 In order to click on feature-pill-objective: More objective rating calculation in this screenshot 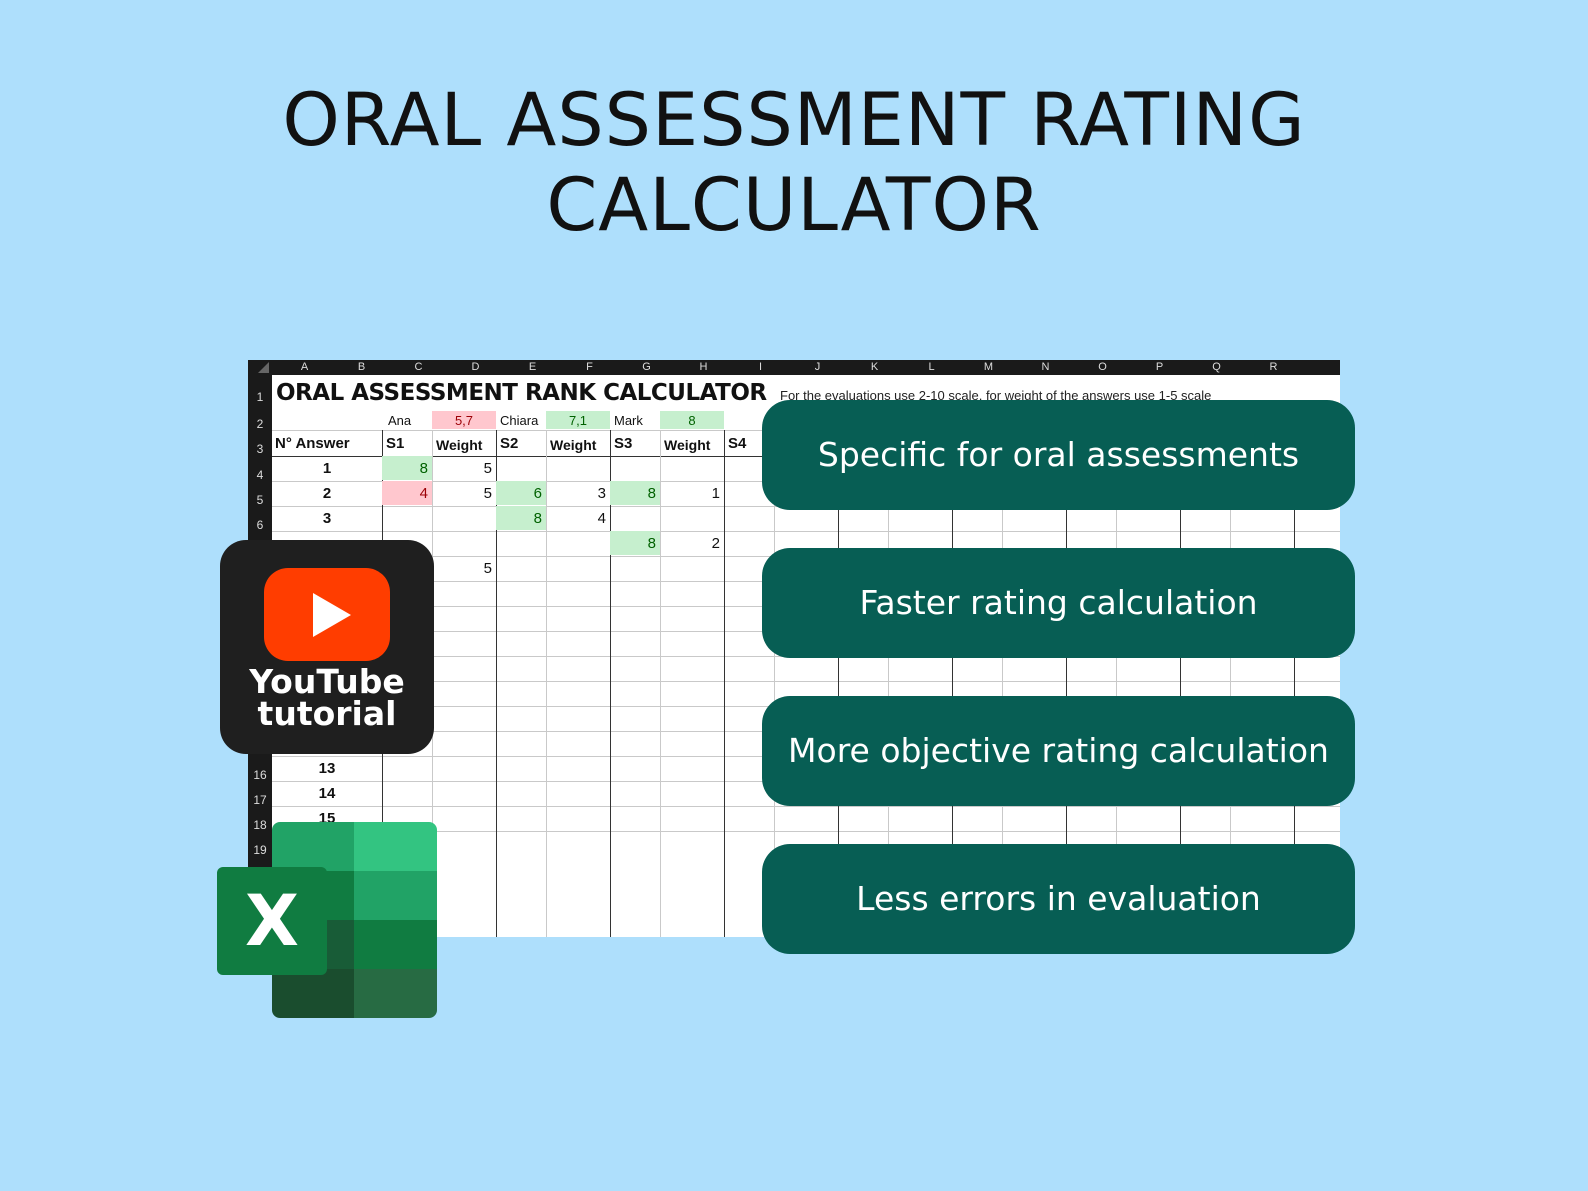, I will do `click(1058, 751)`.